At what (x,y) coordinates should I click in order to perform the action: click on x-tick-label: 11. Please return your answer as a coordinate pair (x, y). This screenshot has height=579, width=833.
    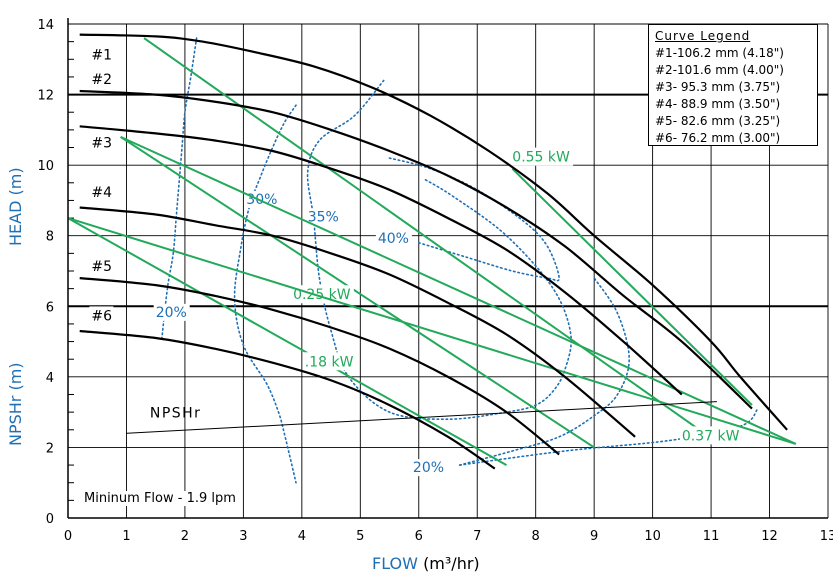
    Looking at the image, I should click on (711, 536).